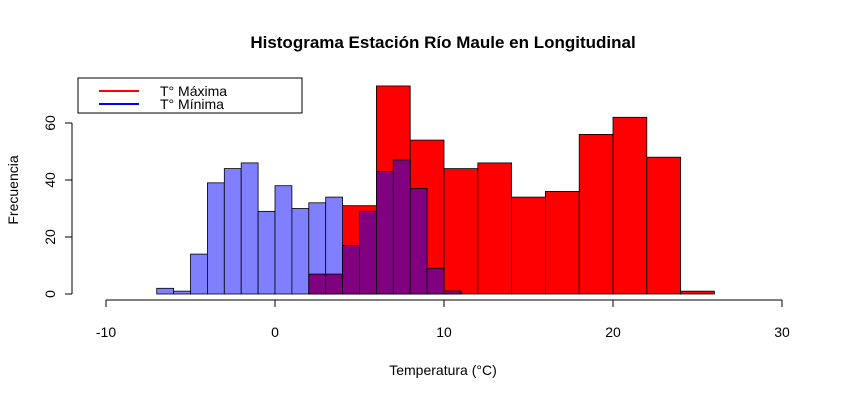 This screenshot has width=850, height=400. What do you see at coordinates (443, 370) in the screenshot?
I see `x-axis-label: Temperatura (°C)` at bounding box center [443, 370].